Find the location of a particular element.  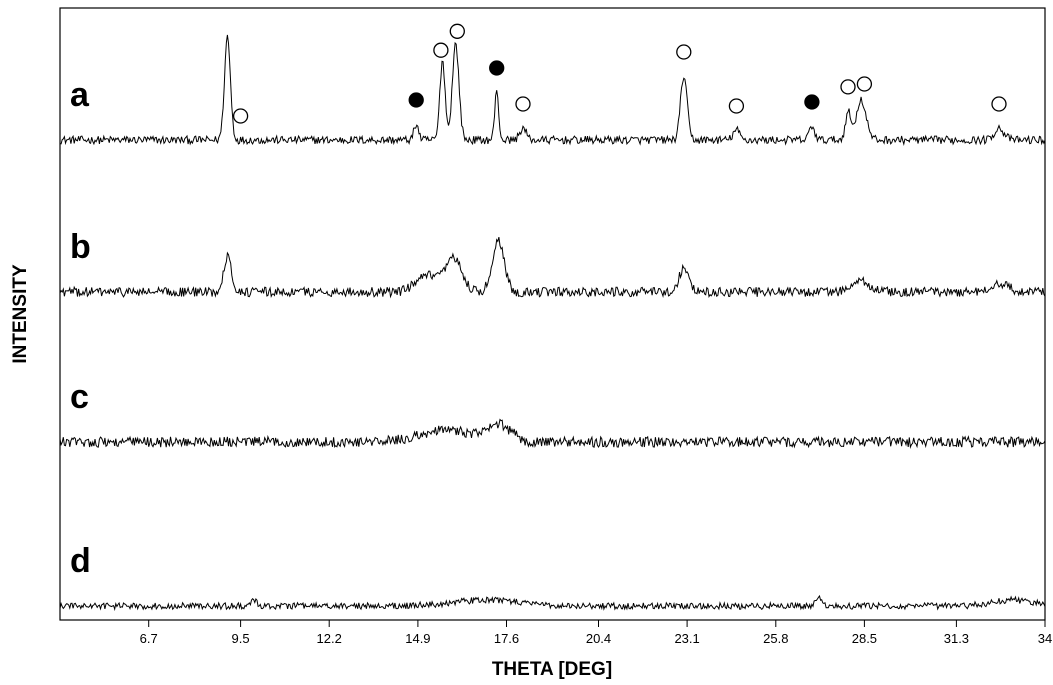

curve-label-d: d is located at coordinates (80, 561).